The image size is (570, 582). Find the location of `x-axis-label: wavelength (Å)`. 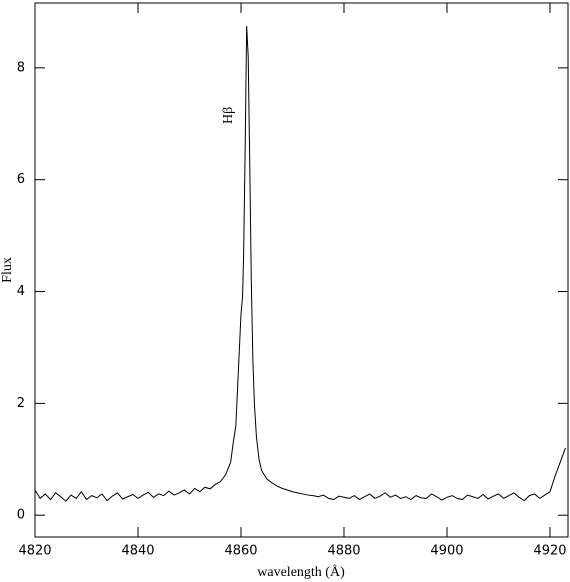

x-axis-label: wavelength (Å) is located at coordinates (301, 572).